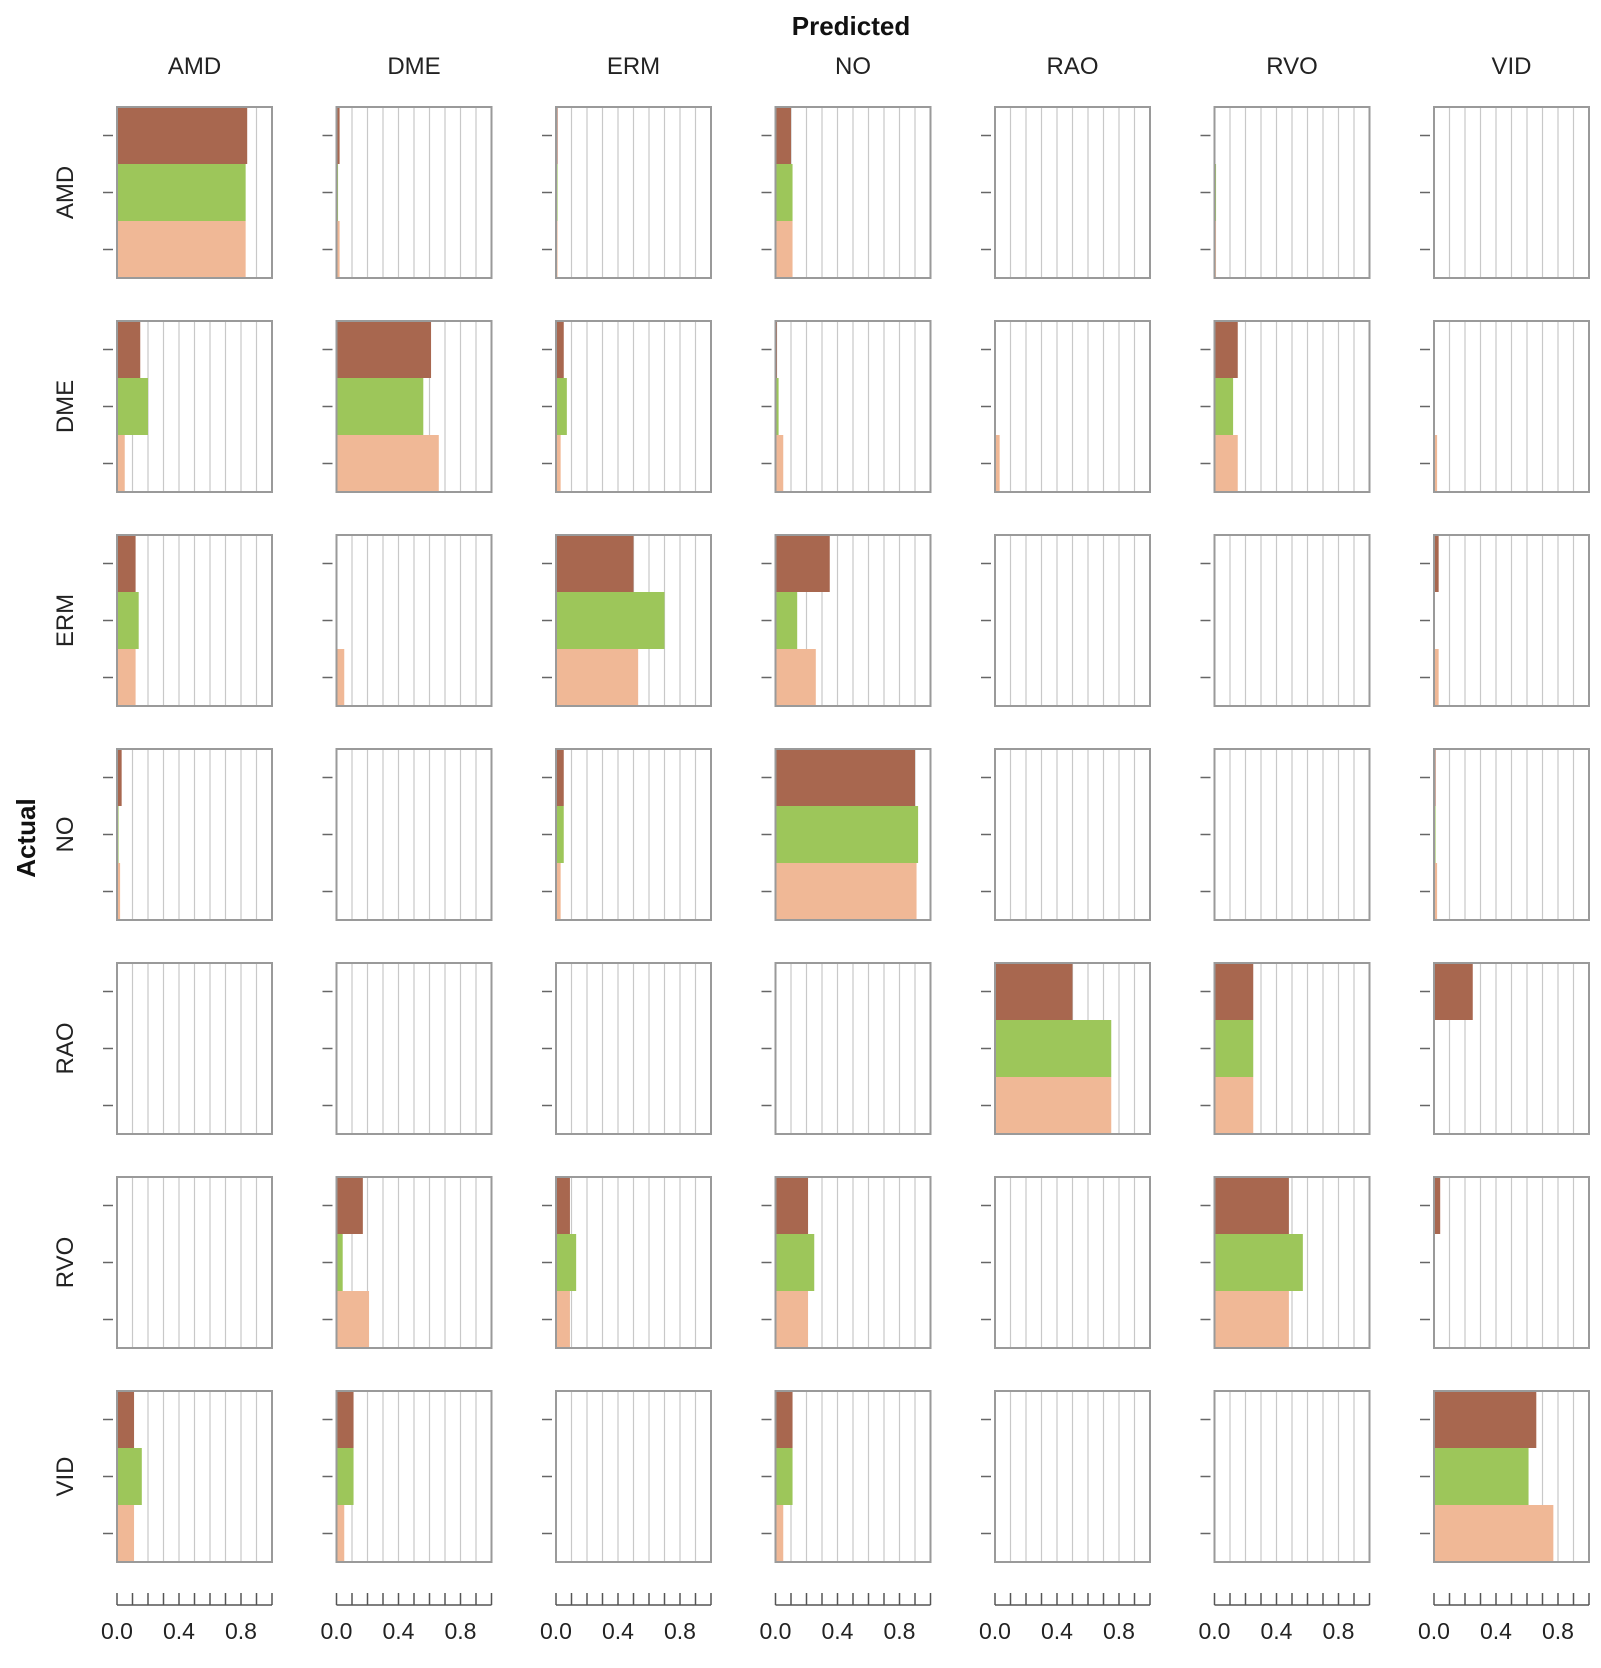 Image resolution: width=1601 pixels, height=1668 pixels. Describe the element at coordinates (188, 1048) in the screenshot. I see `panel-rao-amd` at that location.